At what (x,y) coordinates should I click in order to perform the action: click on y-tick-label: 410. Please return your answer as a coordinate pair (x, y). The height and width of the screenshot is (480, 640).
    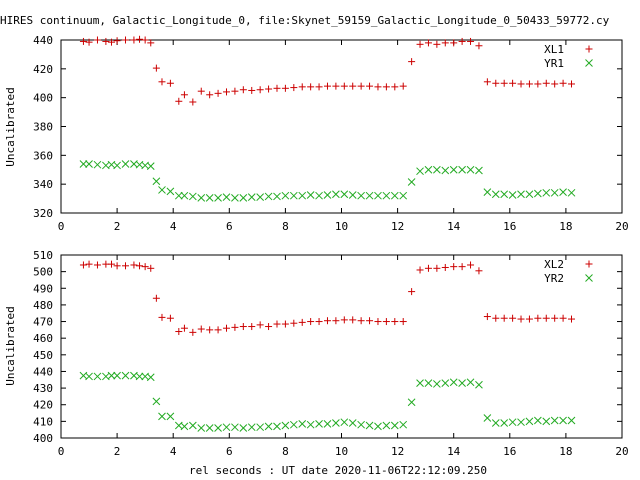
    Looking at the image, I should click on (43, 421).